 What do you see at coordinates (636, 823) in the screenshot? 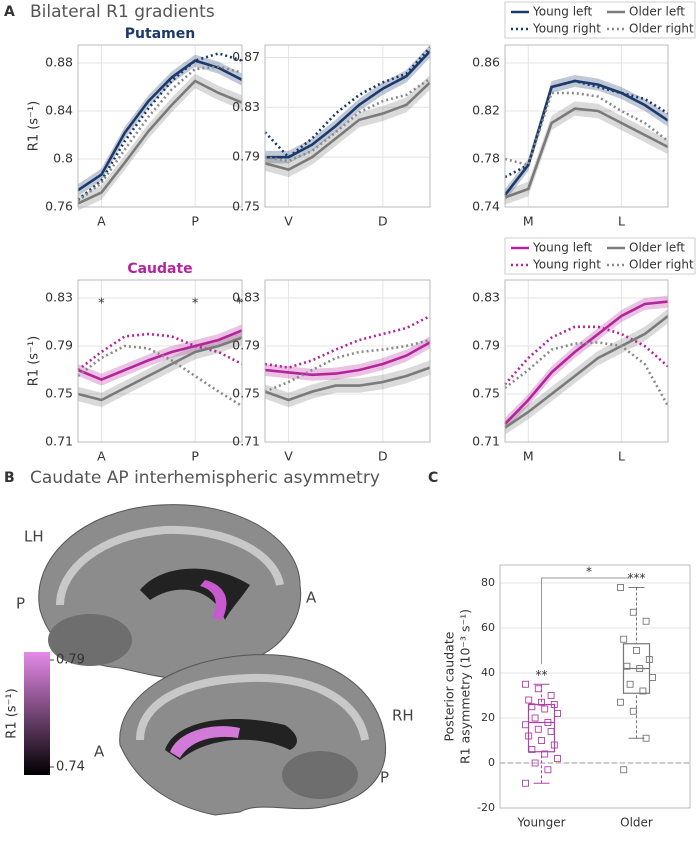
I see `x-tick-label: Older` at bounding box center [636, 823].